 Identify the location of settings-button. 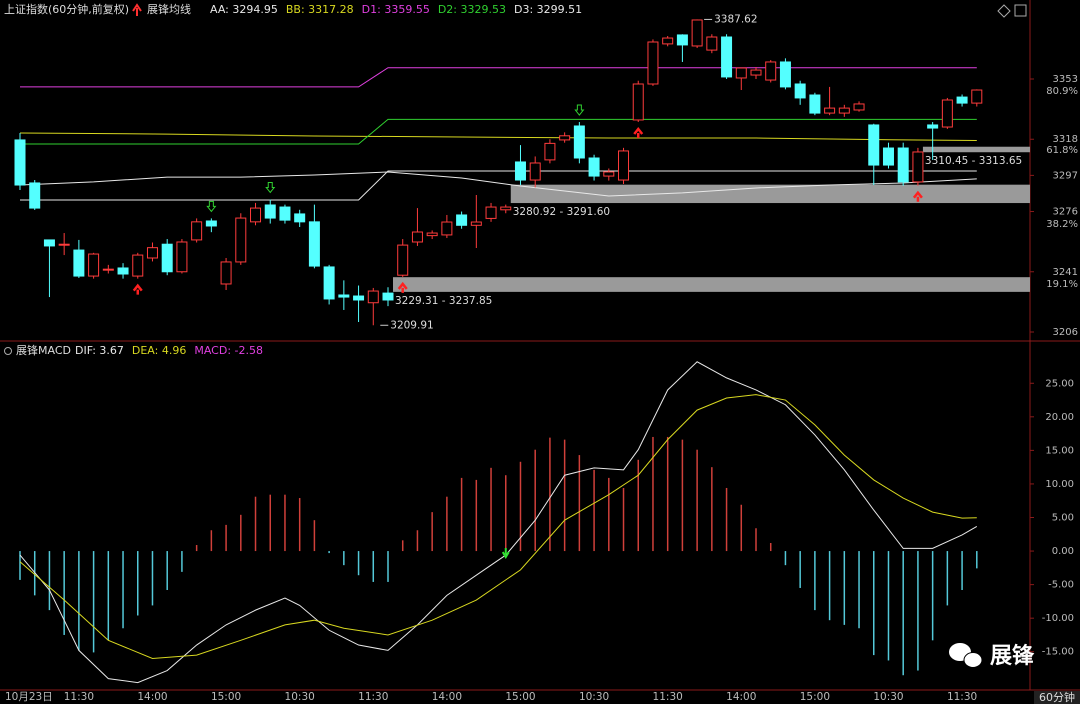
(1004, 11).